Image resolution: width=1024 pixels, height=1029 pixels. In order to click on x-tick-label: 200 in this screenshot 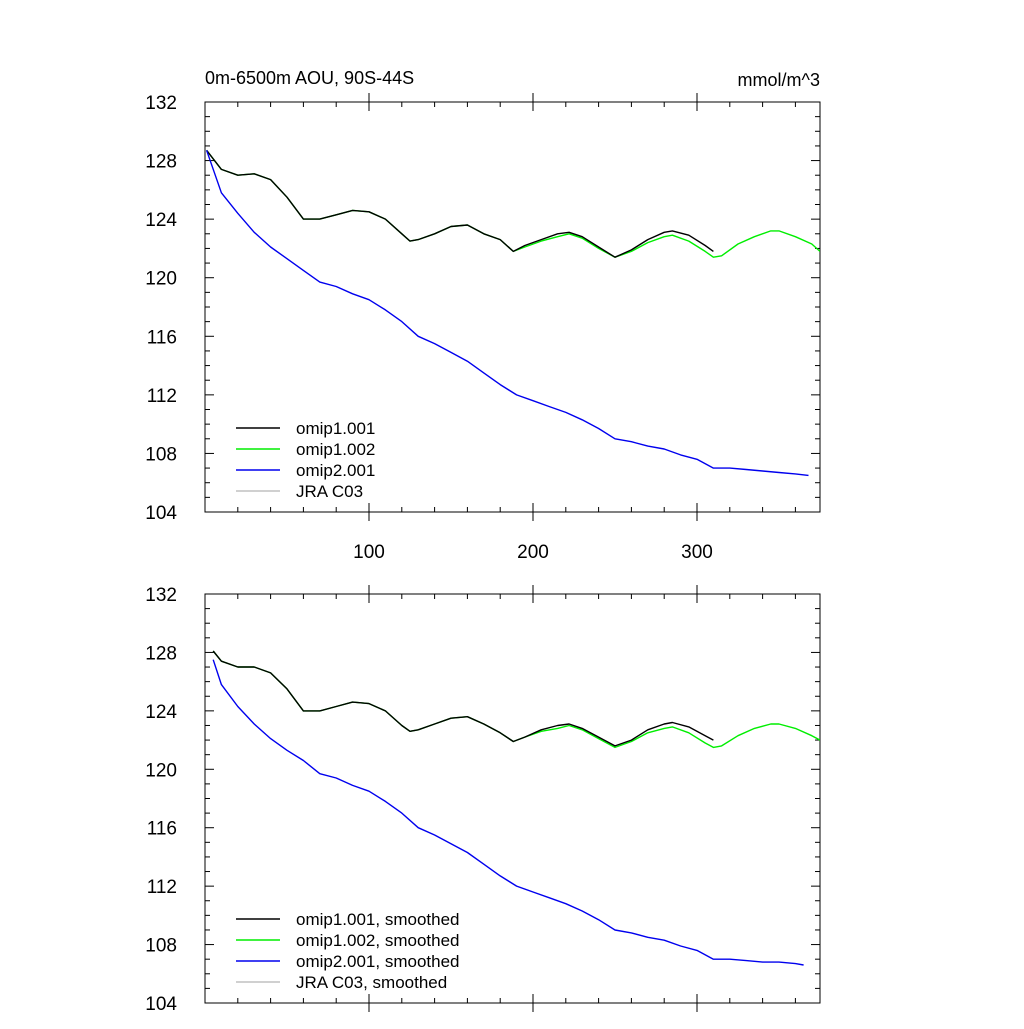, I will do `click(533, 552)`.